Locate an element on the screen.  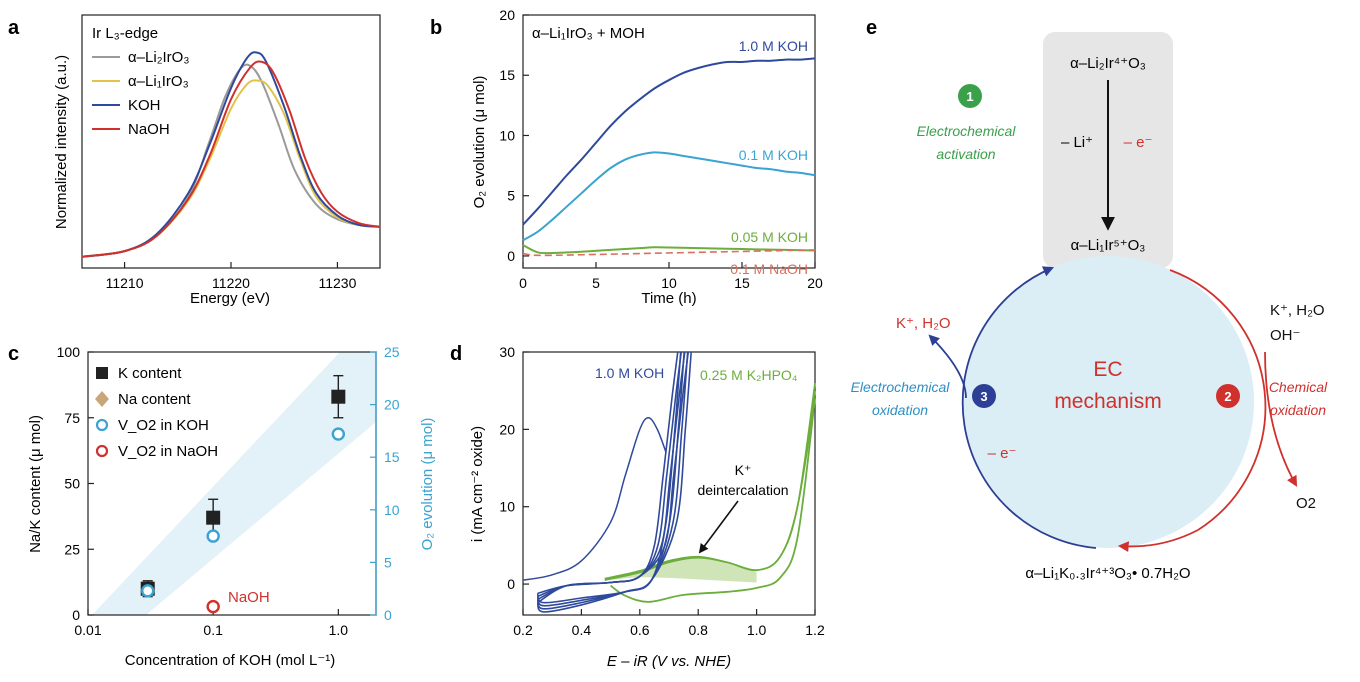
x-axis-label-a: Energy (eV) is located at coordinates (230, 298).